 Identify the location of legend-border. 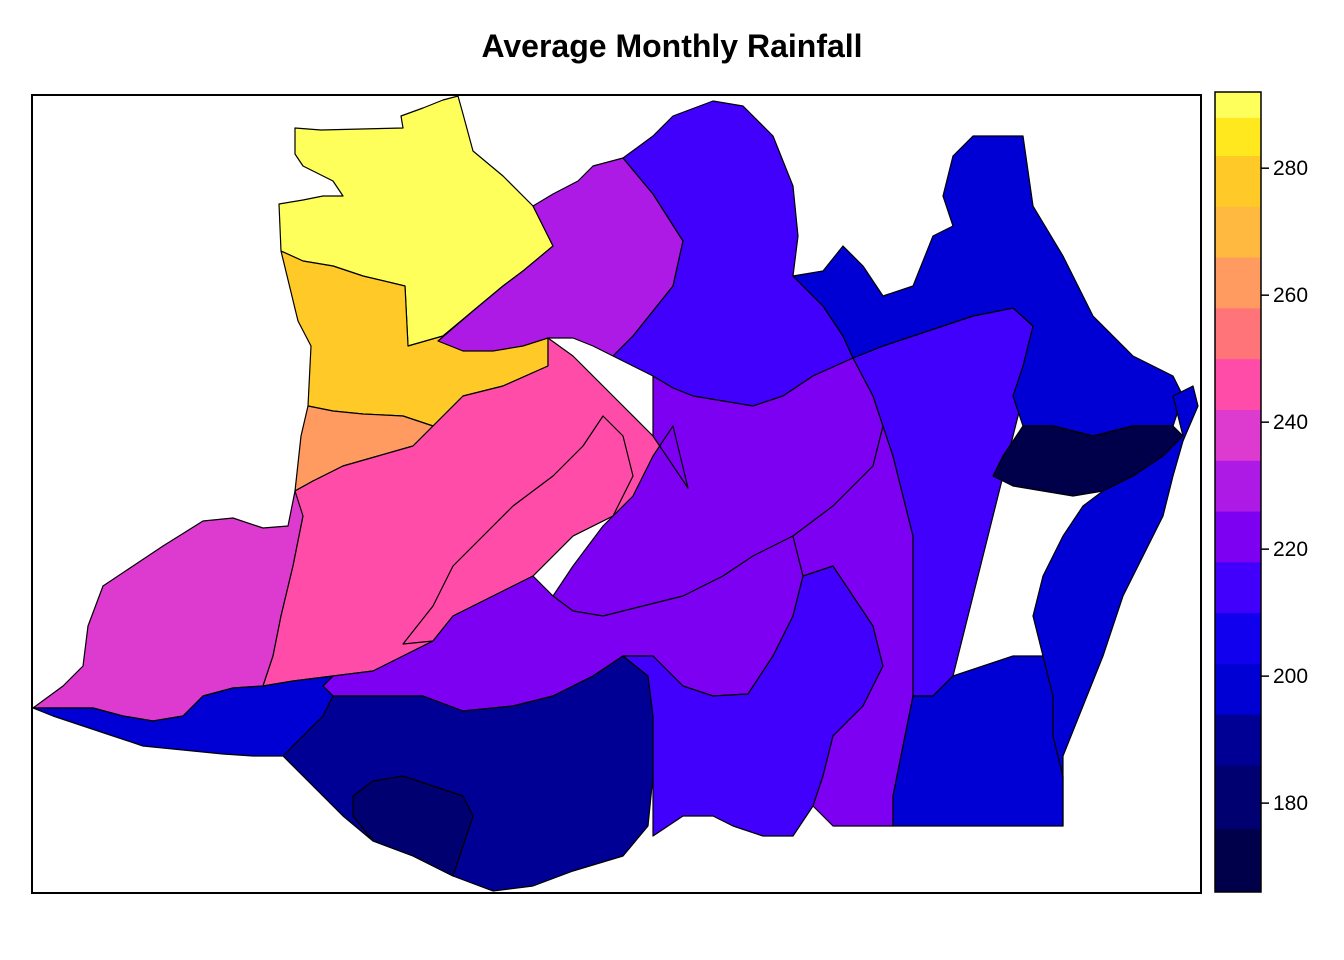
(1238, 492).